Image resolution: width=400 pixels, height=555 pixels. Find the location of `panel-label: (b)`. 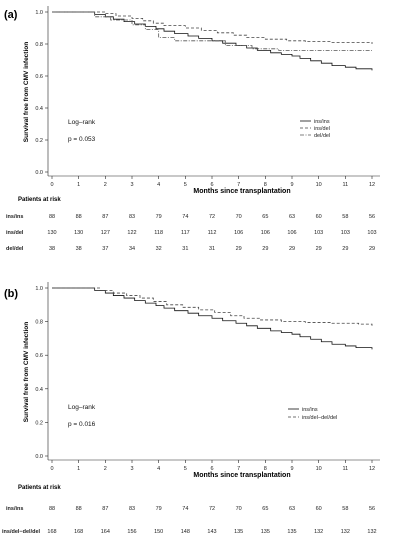

panel-label: (b) is located at coordinates (11, 294).